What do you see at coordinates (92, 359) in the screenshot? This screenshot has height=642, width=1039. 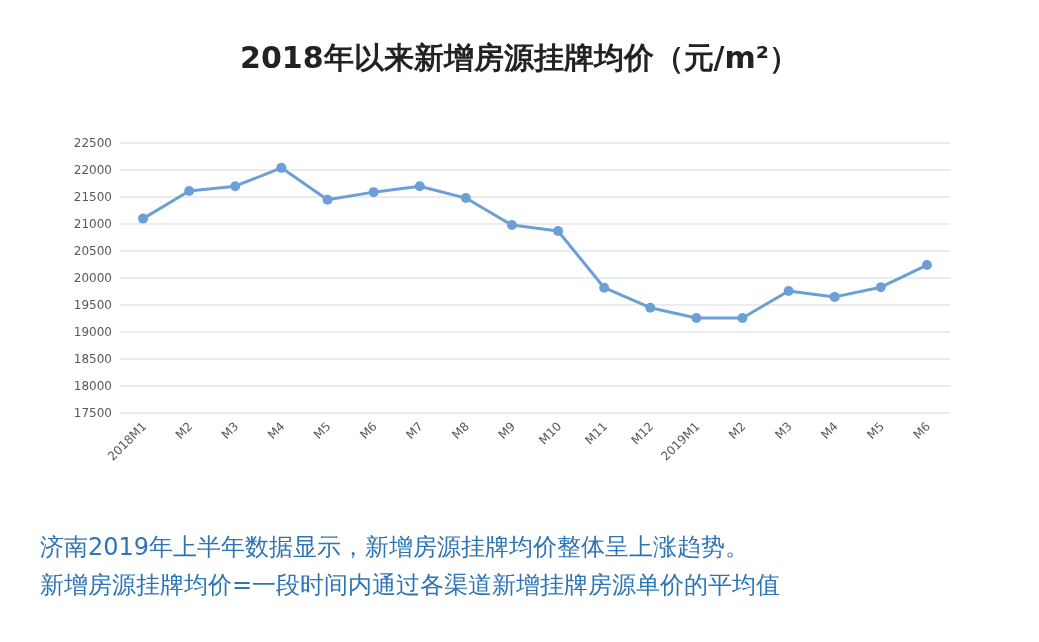 I see `y-tick-label: 18500` at bounding box center [92, 359].